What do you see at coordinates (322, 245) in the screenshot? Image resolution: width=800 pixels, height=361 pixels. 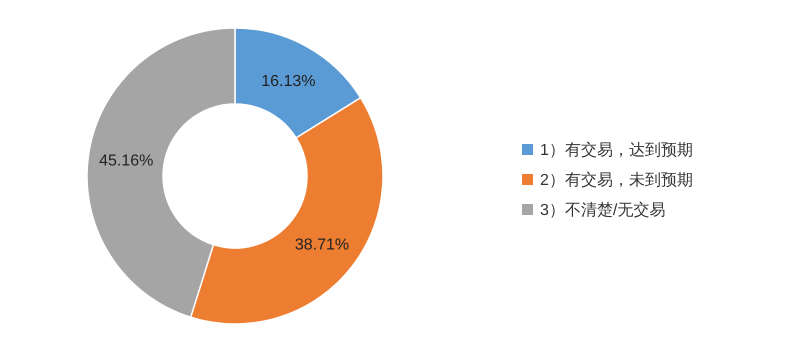 I see `data-label: 38.71%` at bounding box center [322, 245].